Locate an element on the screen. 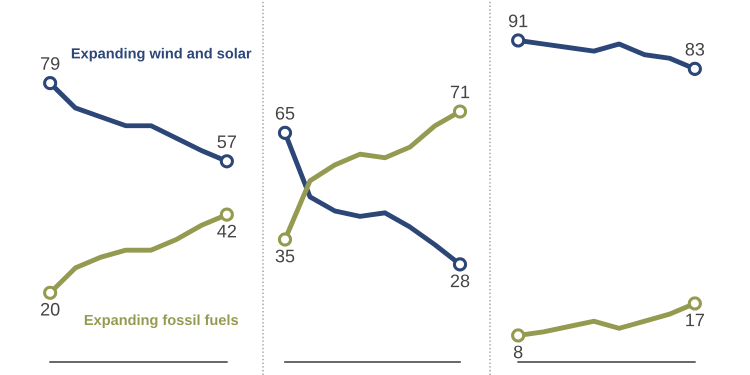 Image resolution: width=750 pixels, height=375 pixels. data-label: 42 is located at coordinates (226, 231).